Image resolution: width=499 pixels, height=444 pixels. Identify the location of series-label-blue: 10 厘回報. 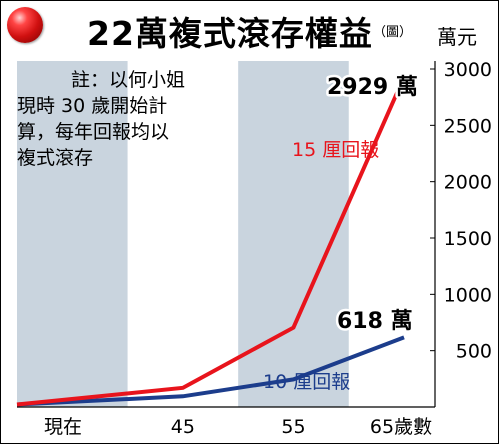
(306, 382).